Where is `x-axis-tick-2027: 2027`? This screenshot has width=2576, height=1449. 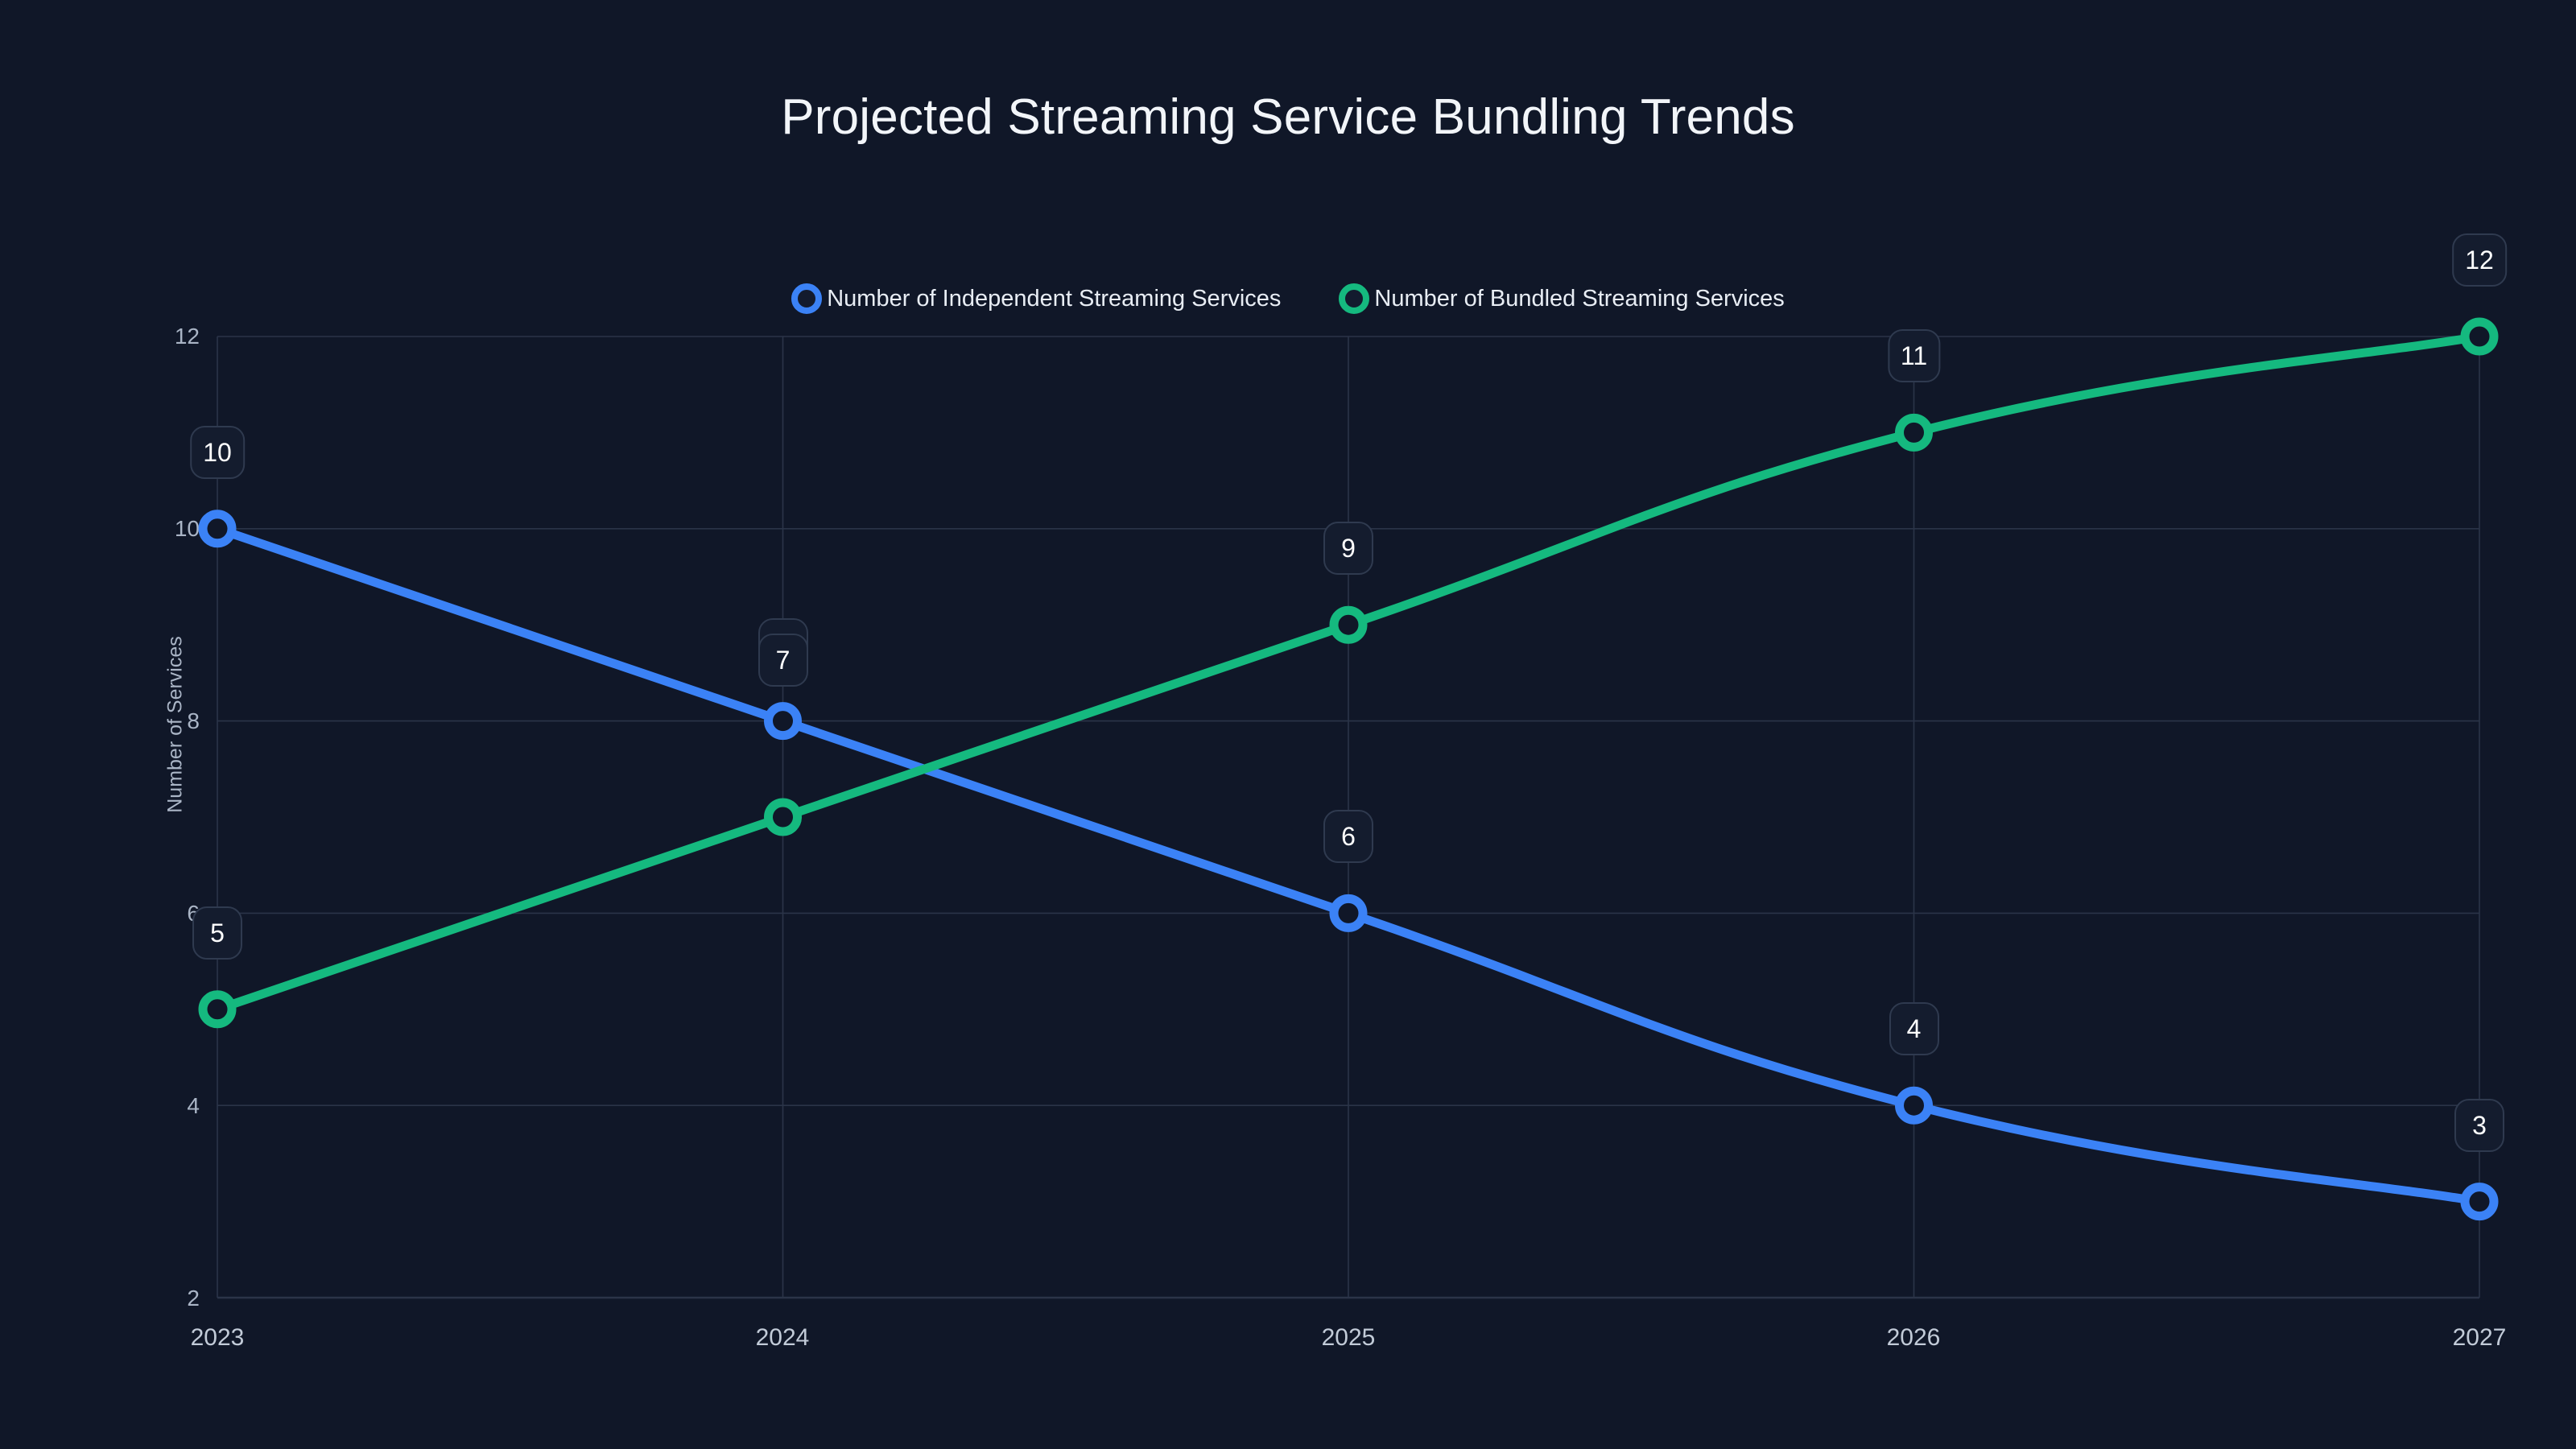 x-axis-tick-2027: 2027 is located at coordinates (2479, 1337).